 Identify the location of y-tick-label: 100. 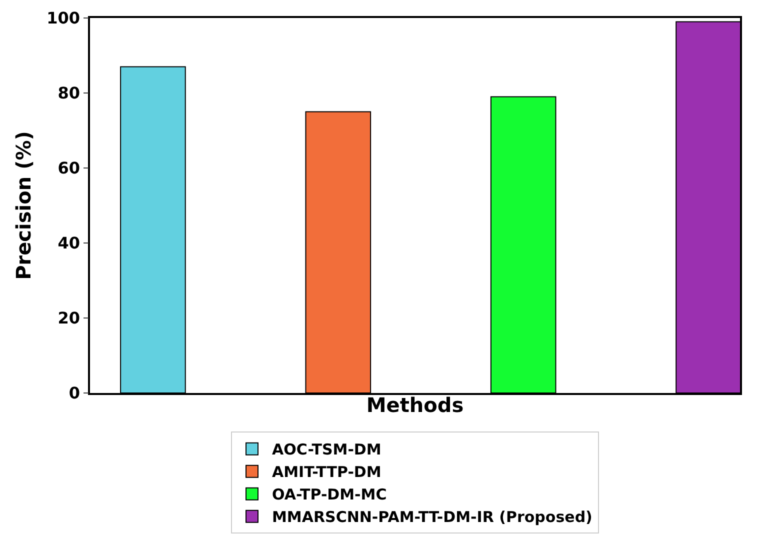
(63, 18).